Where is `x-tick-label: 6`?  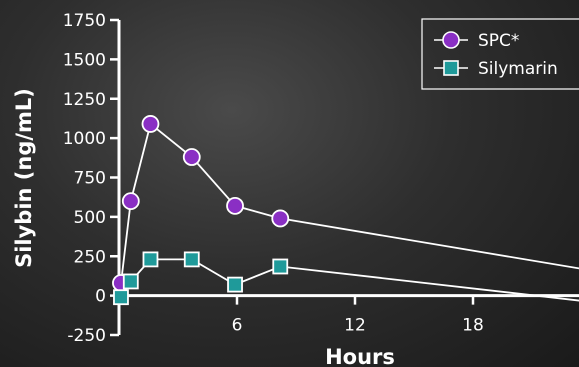 x-tick-label: 6 is located at coordinates (237, 326).